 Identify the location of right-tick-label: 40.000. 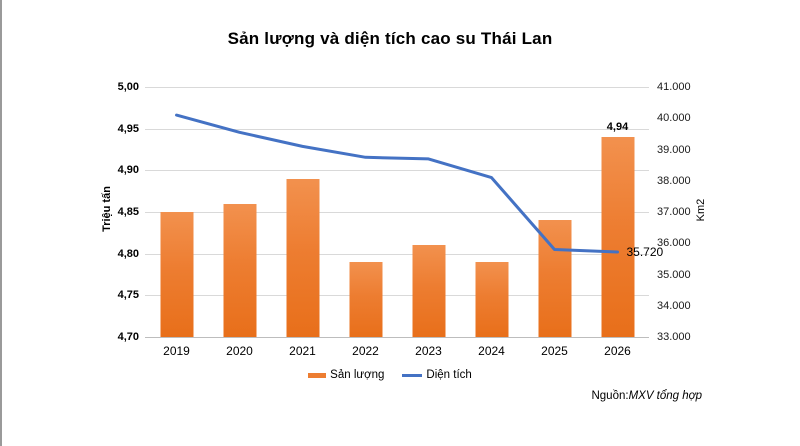
(674, 118).